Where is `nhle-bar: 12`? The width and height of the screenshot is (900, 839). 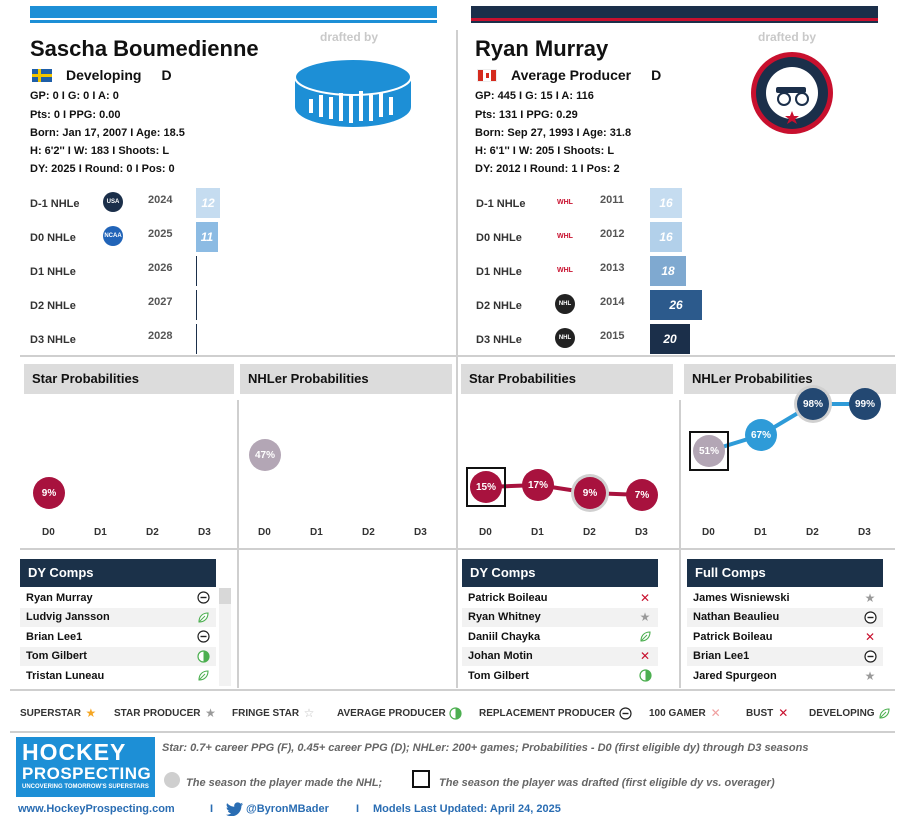 nhle-bar: 12 is located at coordinates (208, 203).